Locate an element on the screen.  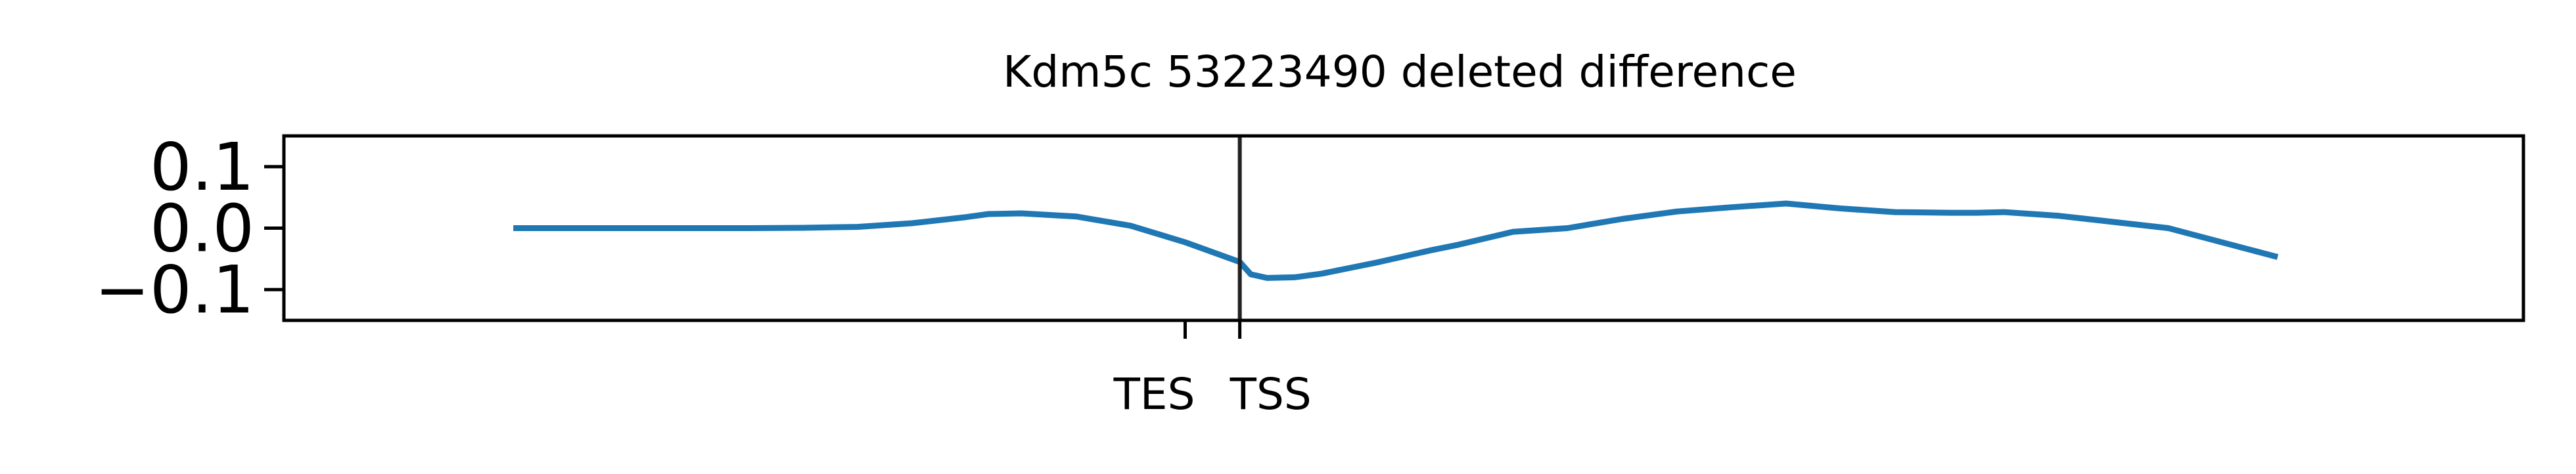
y-tick-label: 0.1 is located at coordinates (202, 167).